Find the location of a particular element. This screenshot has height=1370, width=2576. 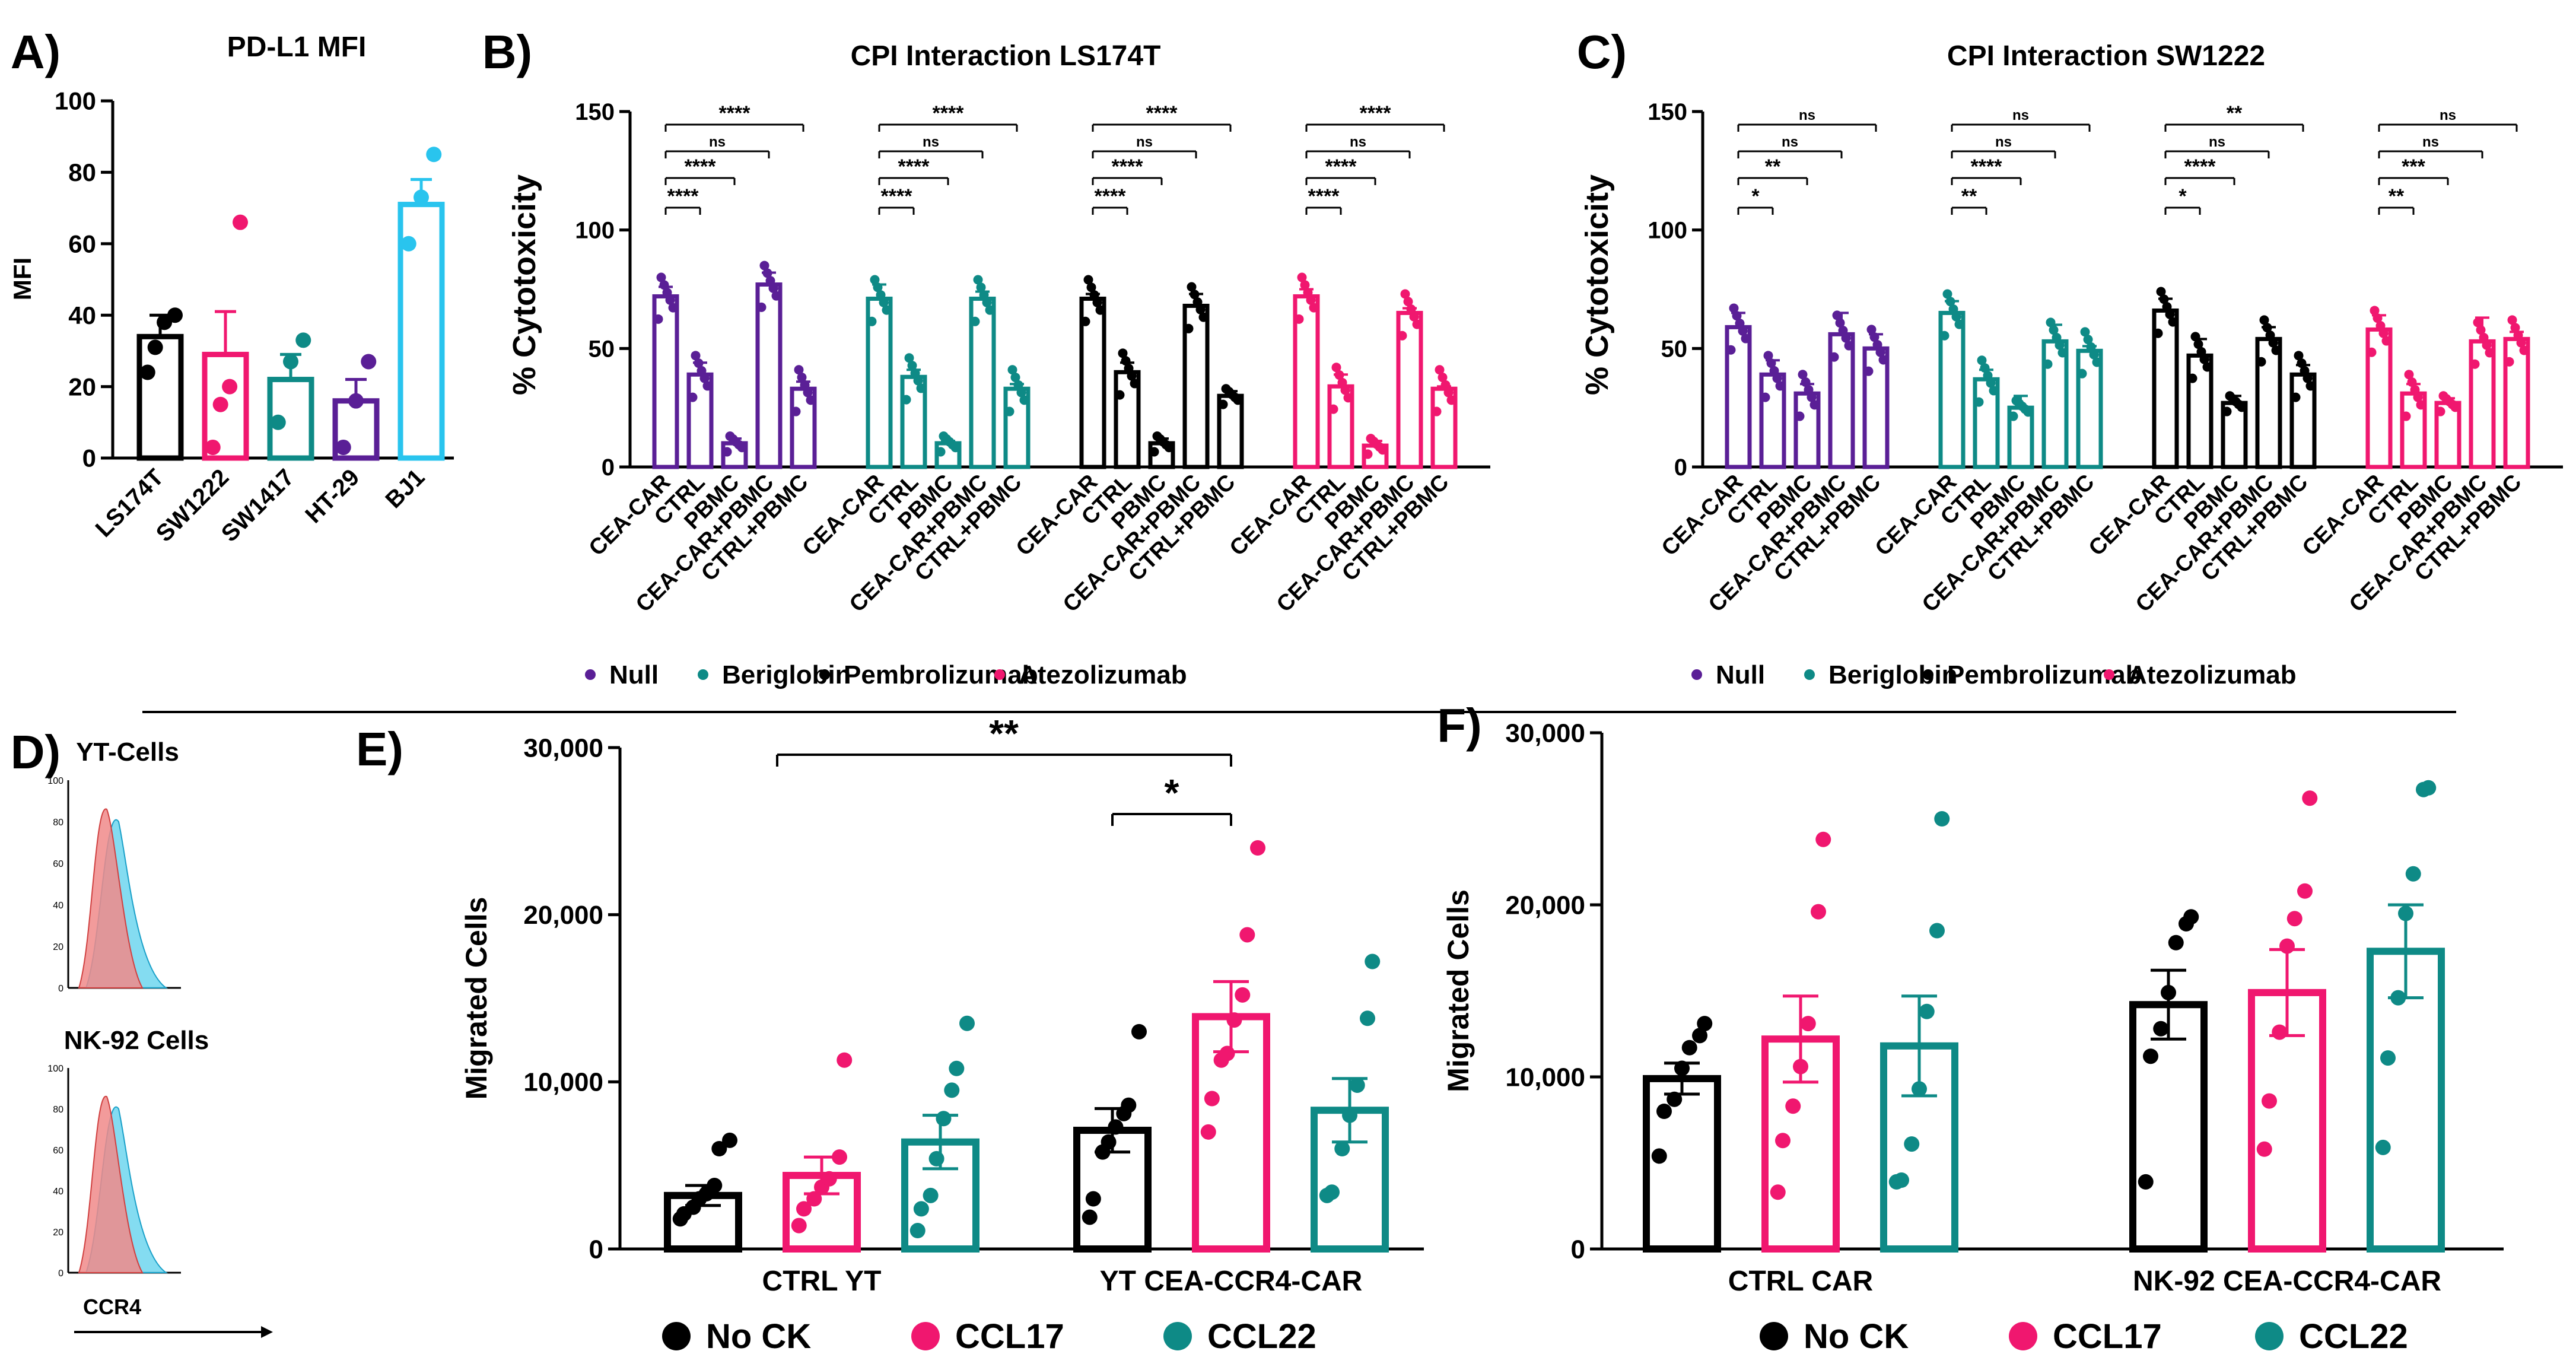

x-tick-label: YT CEA-CCR4-CAR is located at coordinates (1231, 1281).